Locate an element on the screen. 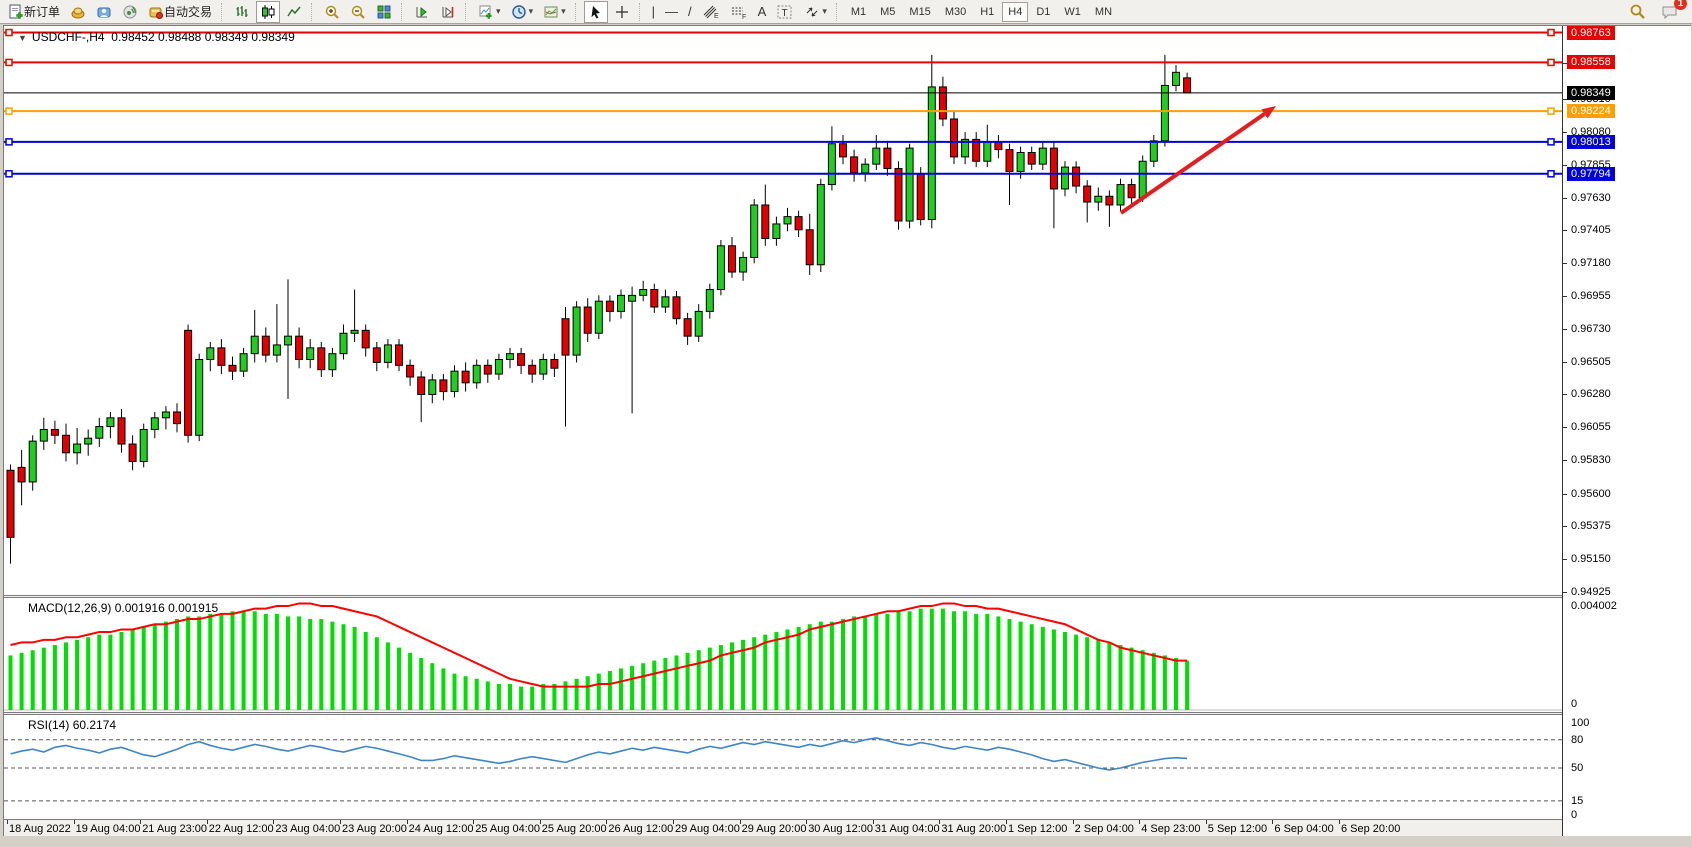 The image size is (1692, 847). chevron-down-icon: ▾ is located at coordinates (563, 11).